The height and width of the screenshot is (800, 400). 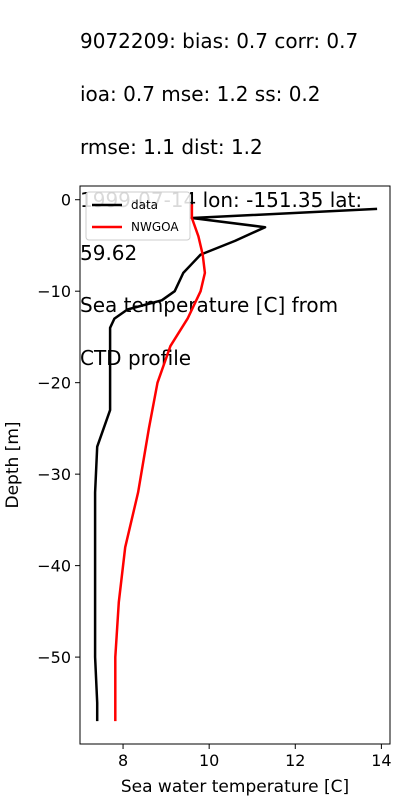 I want to click on y-tick-label: −50, so click(x=54, y=657).